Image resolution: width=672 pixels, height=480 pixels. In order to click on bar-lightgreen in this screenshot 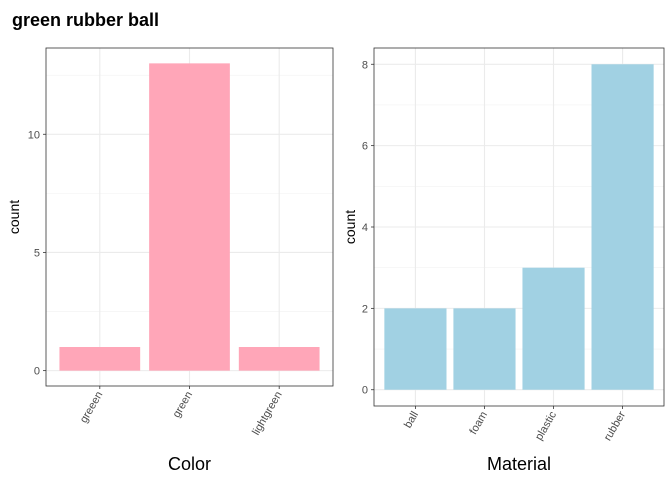, I will do `click(279, 359)`.